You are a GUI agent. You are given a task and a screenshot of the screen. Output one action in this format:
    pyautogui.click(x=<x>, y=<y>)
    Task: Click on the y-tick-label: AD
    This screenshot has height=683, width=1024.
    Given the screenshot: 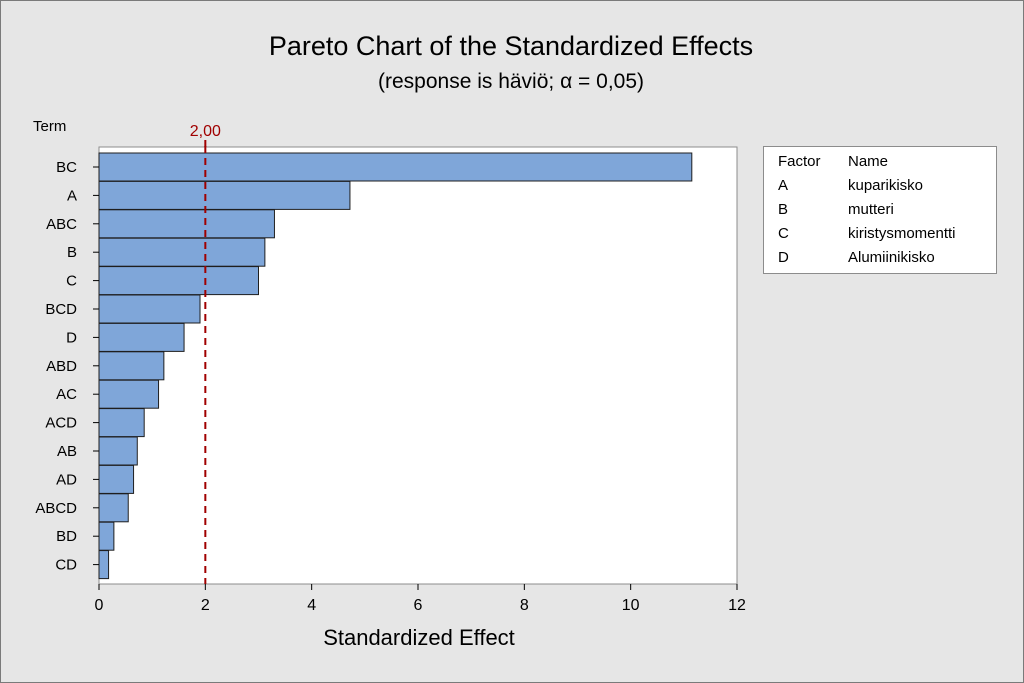 What is the action you would take?
    pyautogui.click(x=66, y=479)
    